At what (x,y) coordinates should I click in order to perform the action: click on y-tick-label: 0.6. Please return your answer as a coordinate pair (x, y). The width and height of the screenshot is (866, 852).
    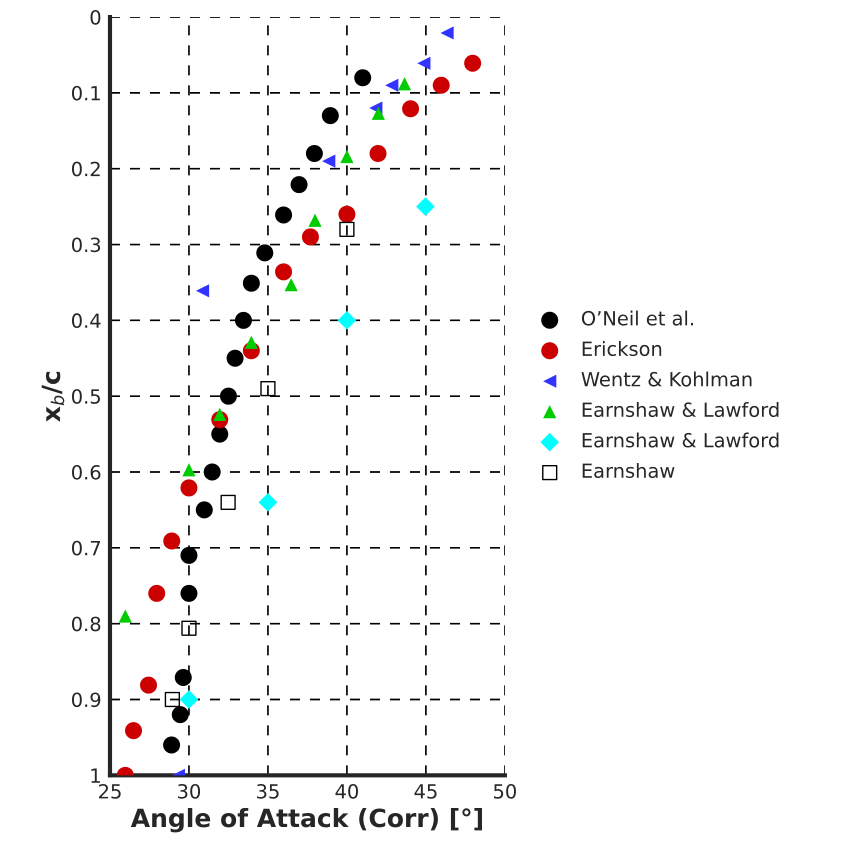
    Looking at the image, I should click on (86, 472).